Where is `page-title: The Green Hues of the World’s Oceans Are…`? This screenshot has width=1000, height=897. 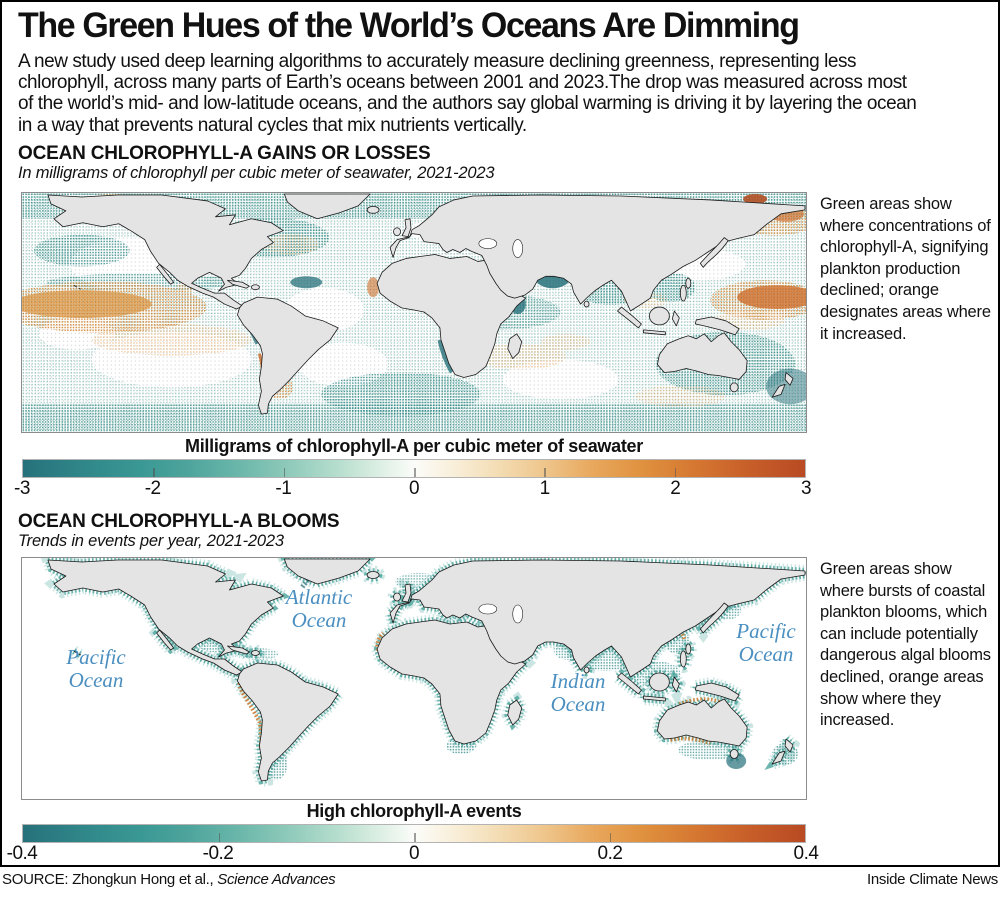
page-title: The Green Hues of the World’s Oceans Are… is located at coordinates (409, 25).